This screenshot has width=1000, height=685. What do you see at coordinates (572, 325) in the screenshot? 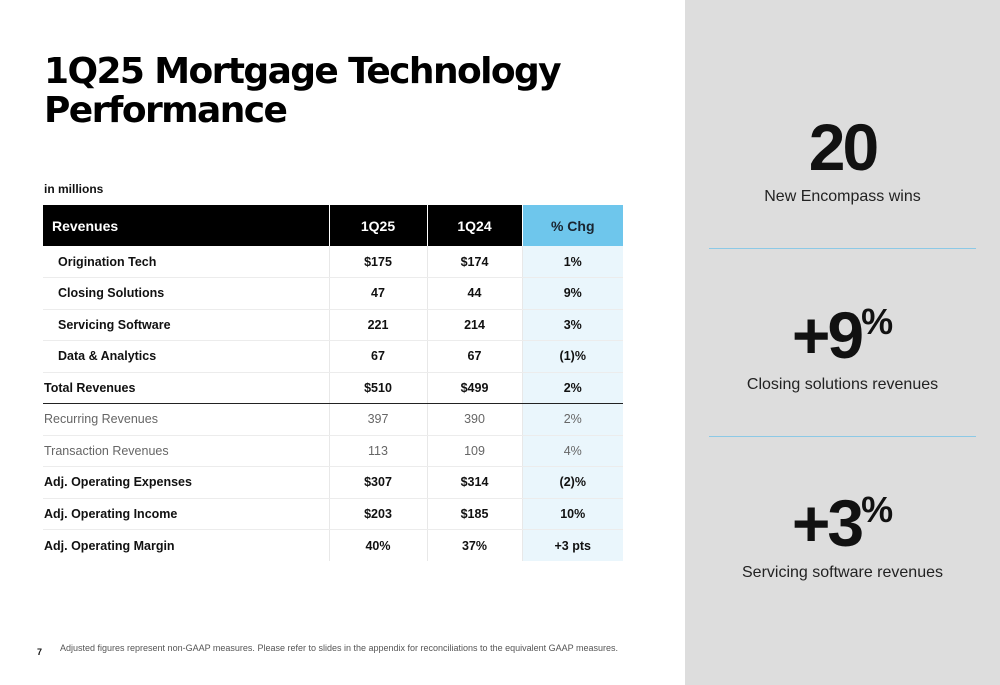
I see `row-value-pct-chg: 3%` at bounding box center [572, 325].